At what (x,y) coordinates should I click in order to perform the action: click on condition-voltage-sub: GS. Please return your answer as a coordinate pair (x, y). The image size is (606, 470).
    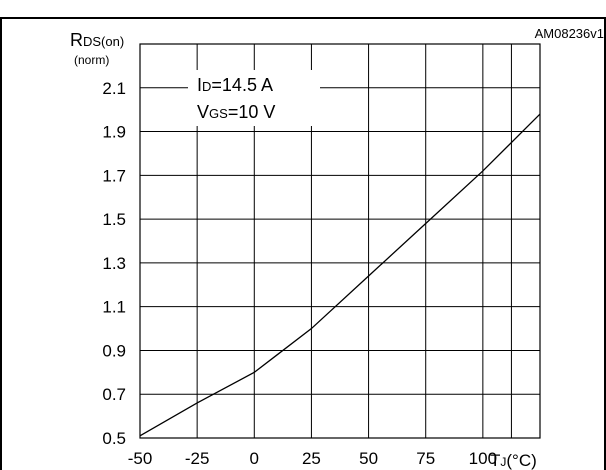
    Looking at the image, I should click on (218, 113).